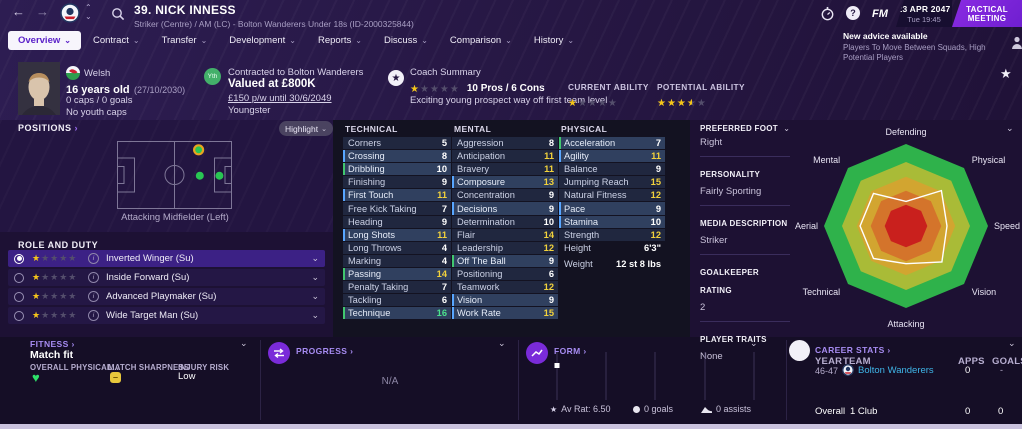 The width and height of the screenshot is (1022, 429). What do you see at coordinates (280, 98) in the screenshot?
I see `wage-link: £150 p/w until 30/6/2049` at bounding box center [280, 98].